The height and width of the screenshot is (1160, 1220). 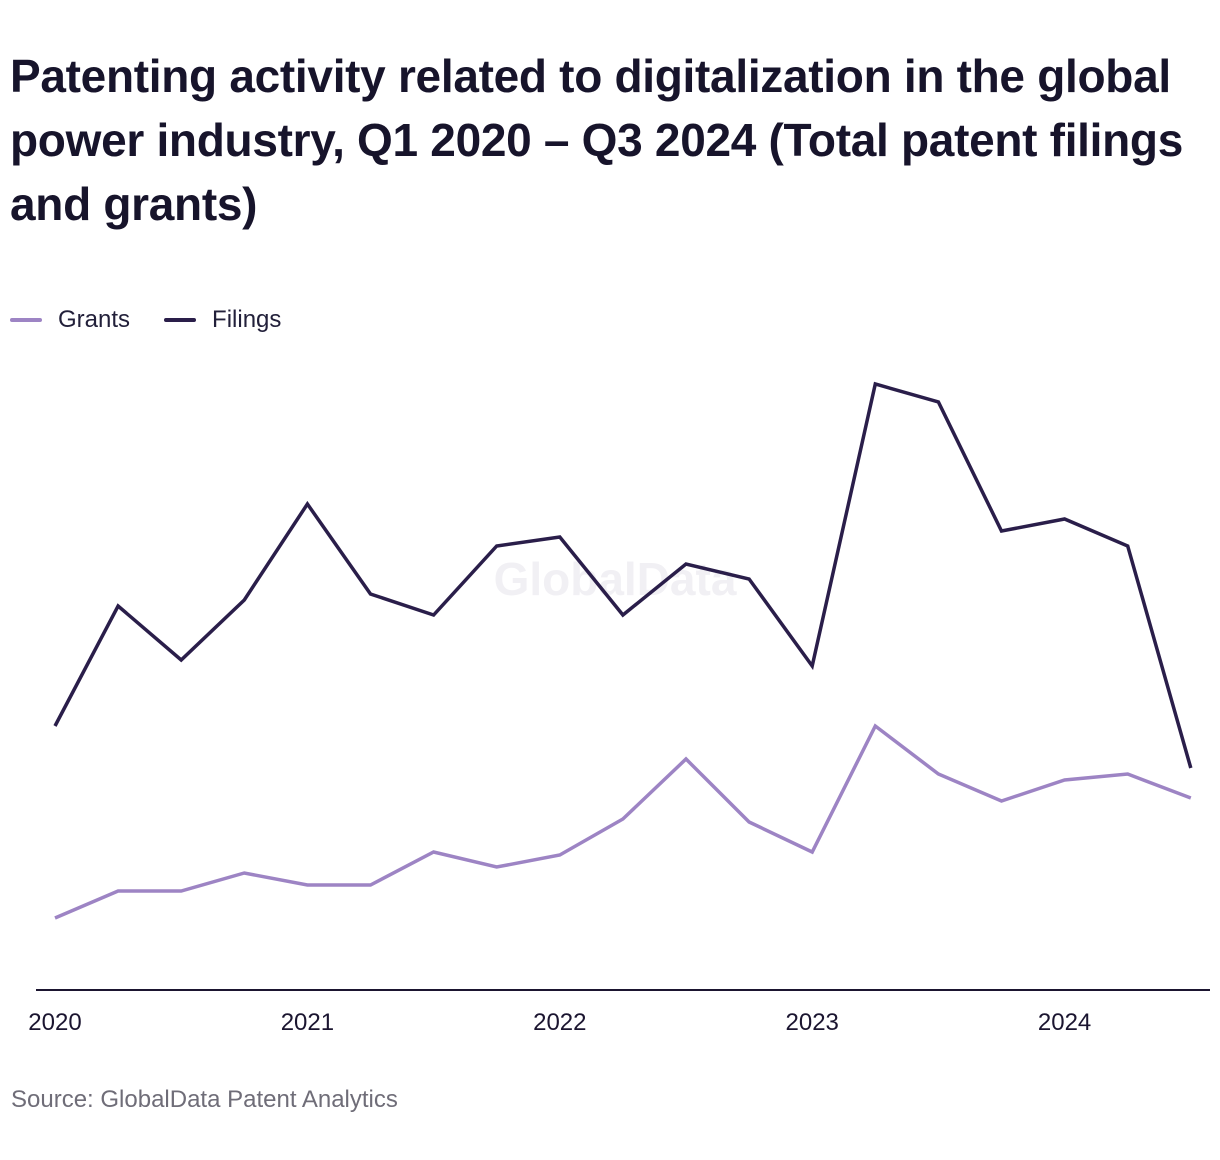 What do you see at coordinates (615, 579) in the screenshot?
I see `watermark: GlobalData` at bounding box center [615, 579].